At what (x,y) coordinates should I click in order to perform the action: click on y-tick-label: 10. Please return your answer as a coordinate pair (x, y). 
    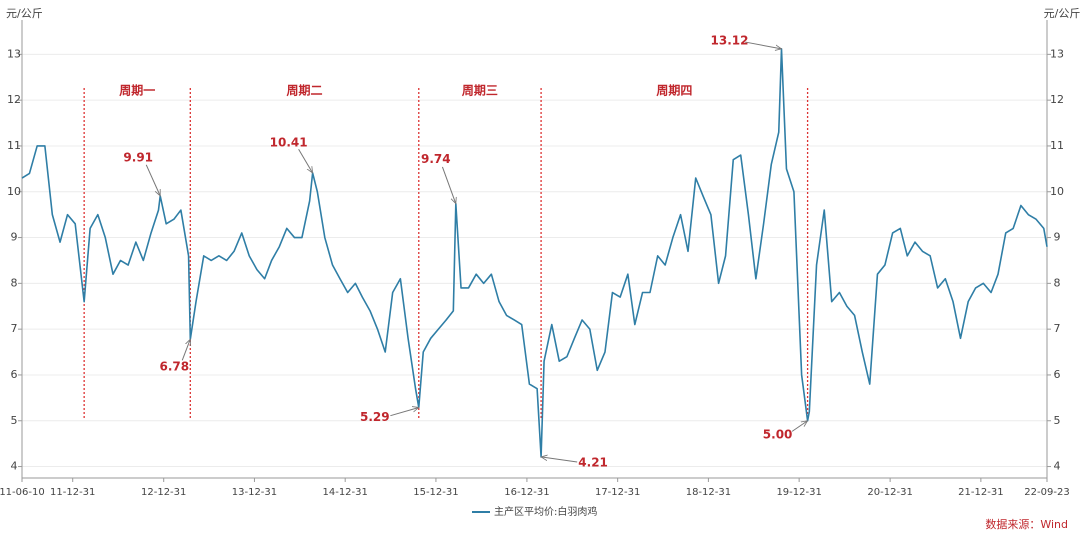
    Looking at the image, I should click on (14, 191).